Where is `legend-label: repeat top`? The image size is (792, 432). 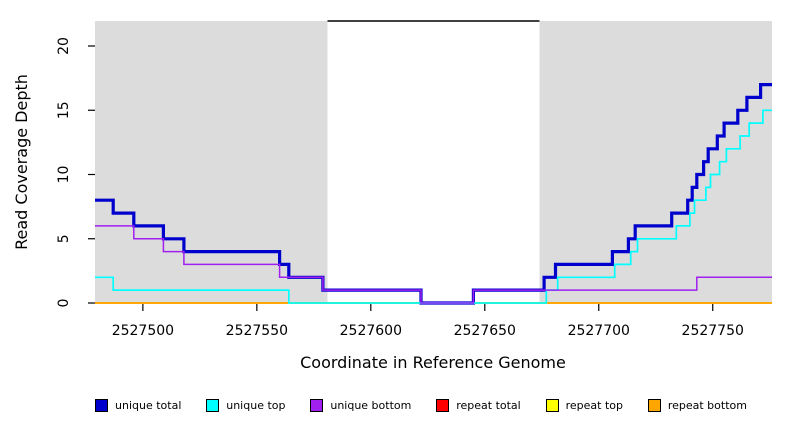 legend-label: repeat top is located at coordinates (594, 405).